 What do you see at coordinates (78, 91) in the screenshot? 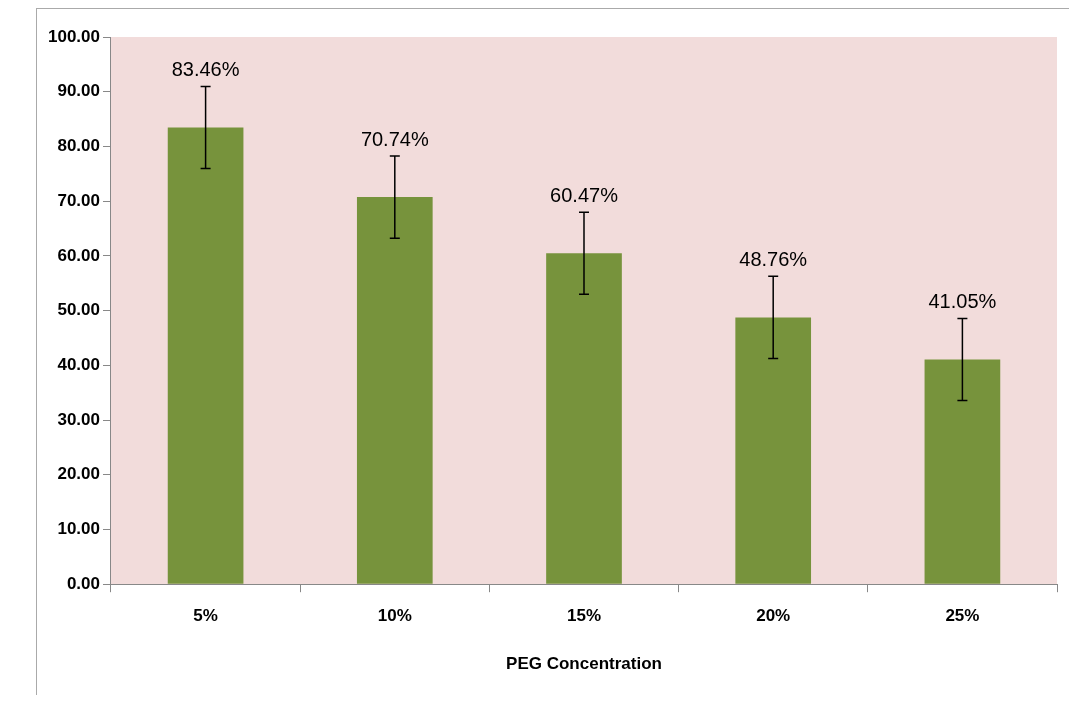
I see `y-tick-label: 90.00` at bounding box center [78, 91].